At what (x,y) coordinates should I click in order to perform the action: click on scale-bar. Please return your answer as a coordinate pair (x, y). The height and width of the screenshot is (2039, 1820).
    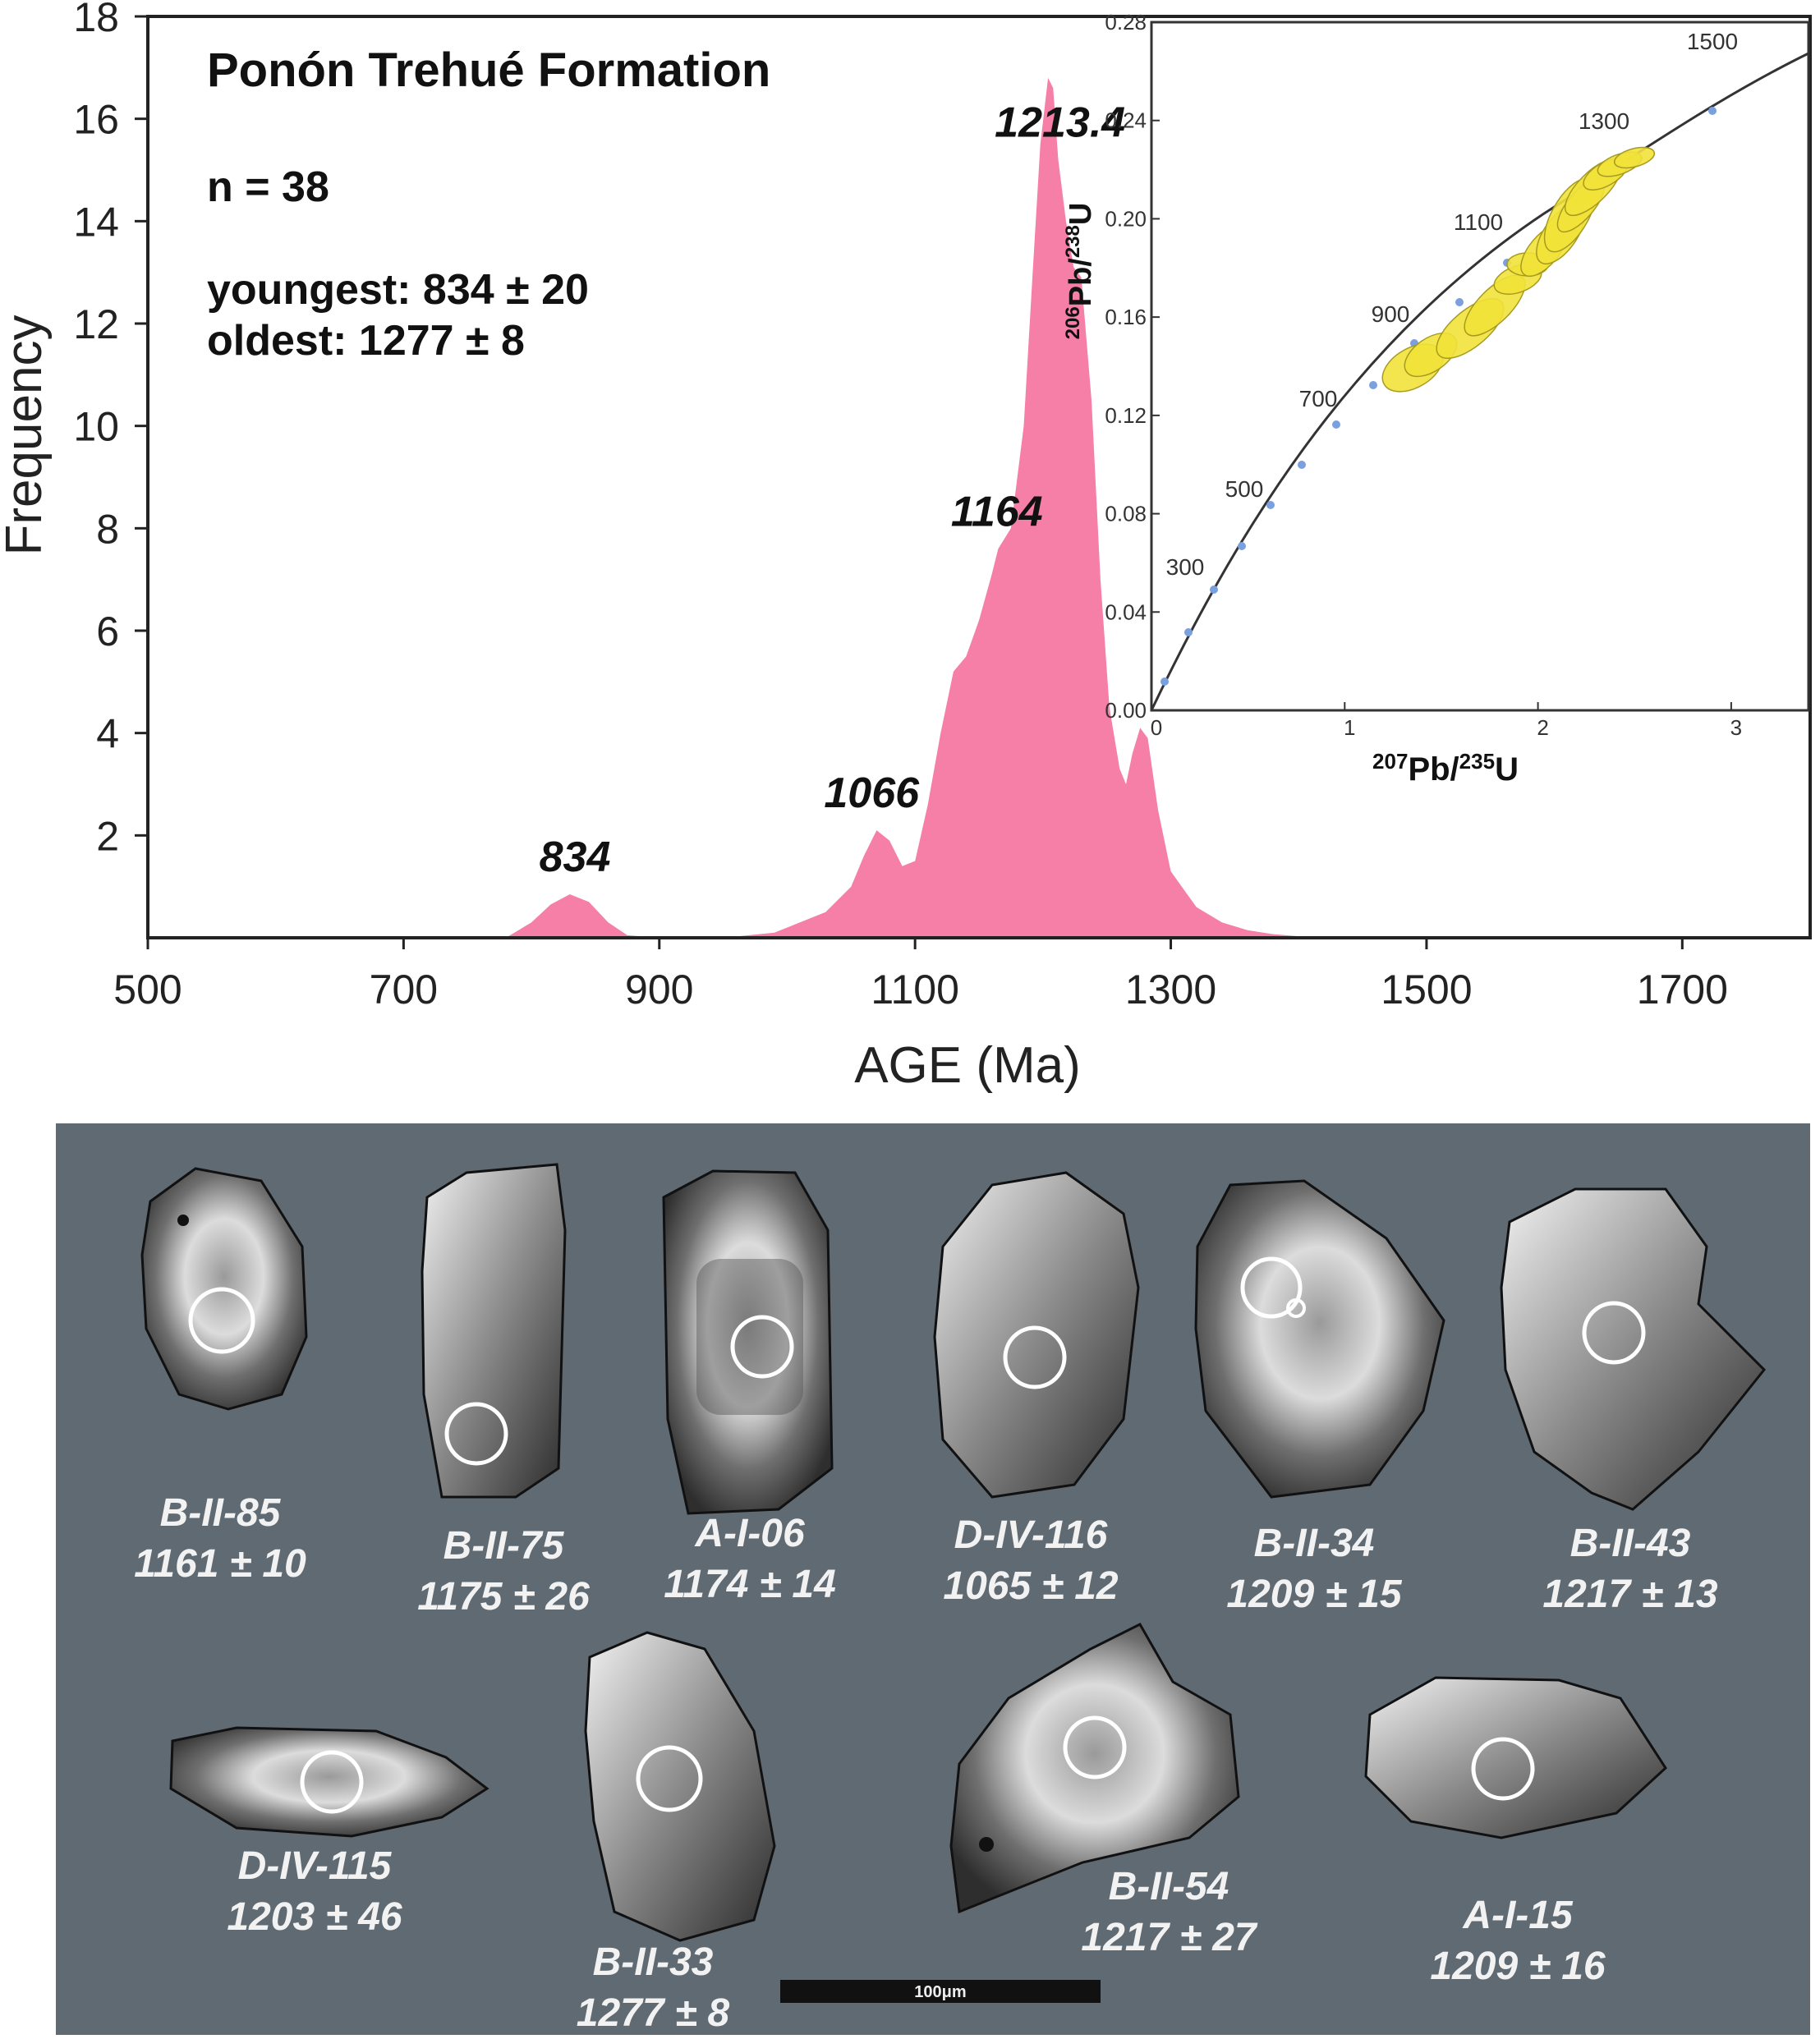
    Looking at the image, I should click on (940, 1992).